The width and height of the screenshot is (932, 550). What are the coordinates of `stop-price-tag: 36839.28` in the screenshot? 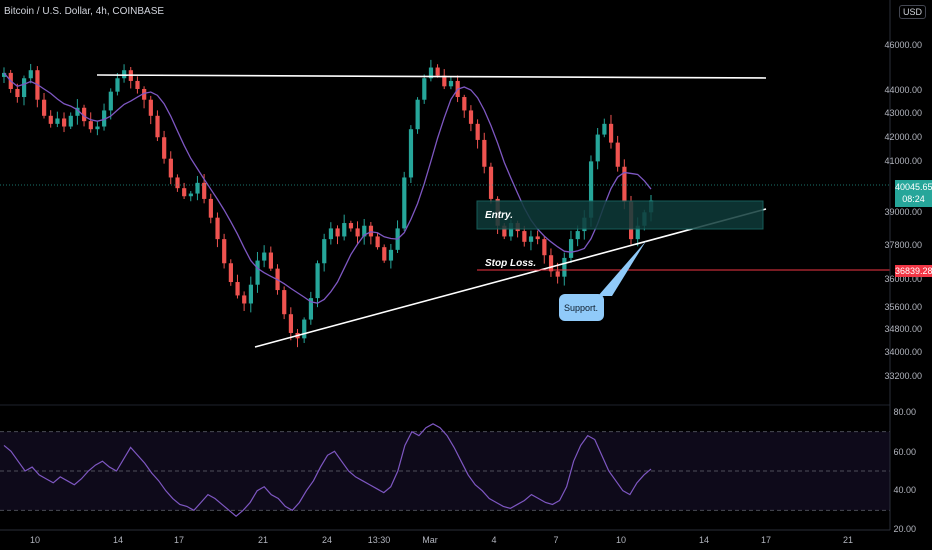 It's located at (913, 271).